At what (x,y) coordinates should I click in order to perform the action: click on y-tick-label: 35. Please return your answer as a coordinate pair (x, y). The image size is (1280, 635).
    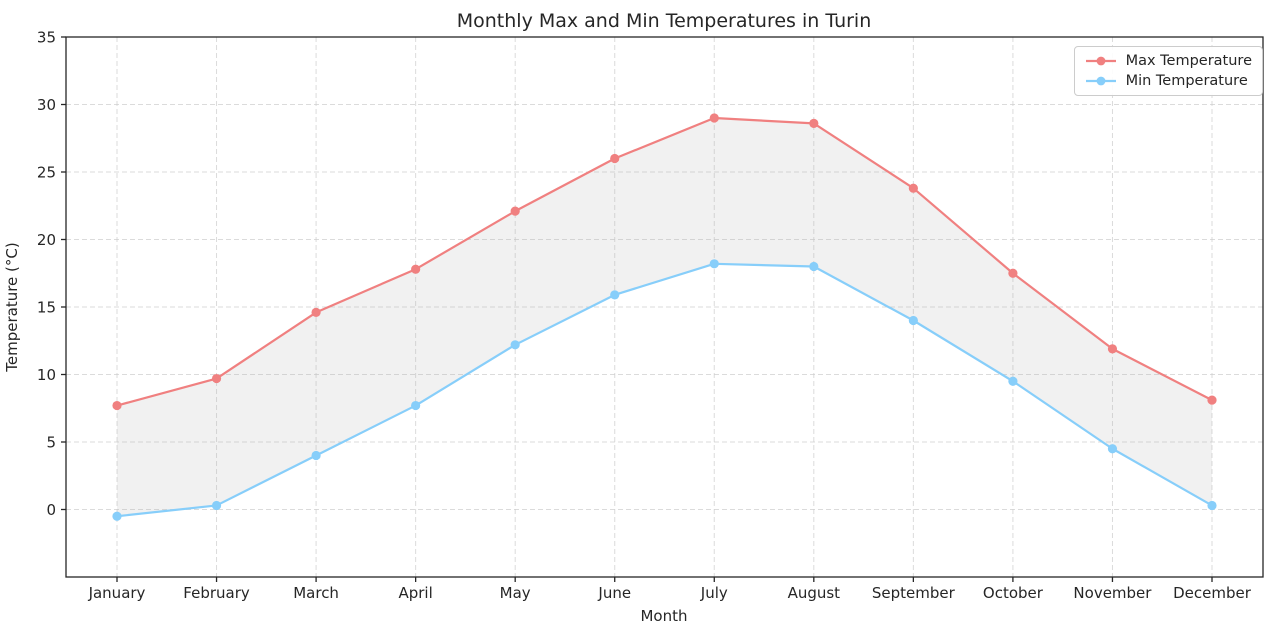
    Looking at the image, I should click on (46, 38).